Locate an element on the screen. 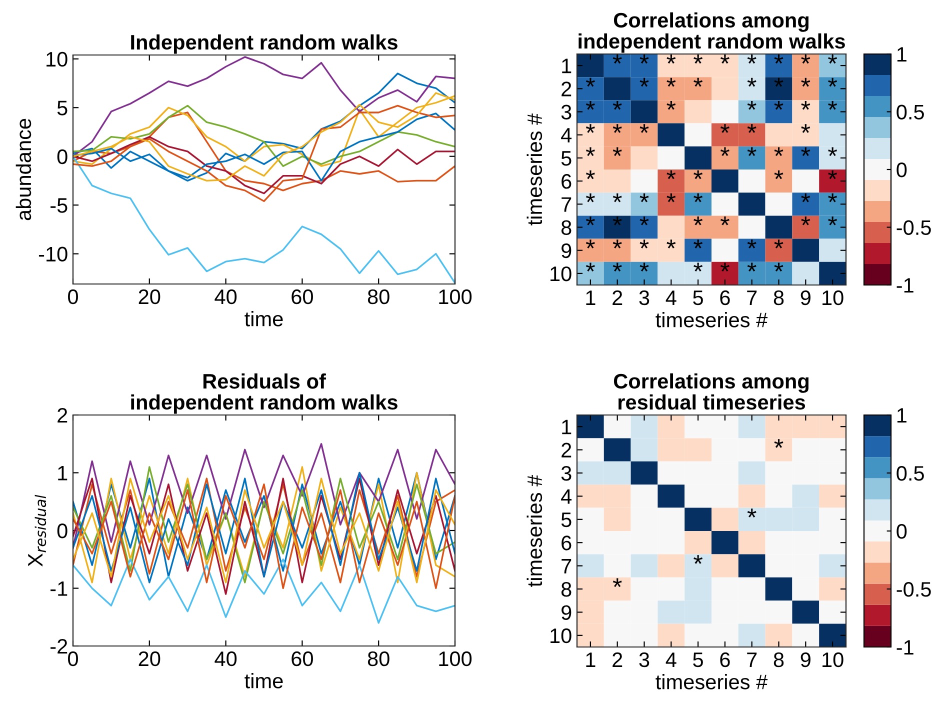 The image size is (937, 711). chart-title: Independent random walks is located at coordinates (264, 44).